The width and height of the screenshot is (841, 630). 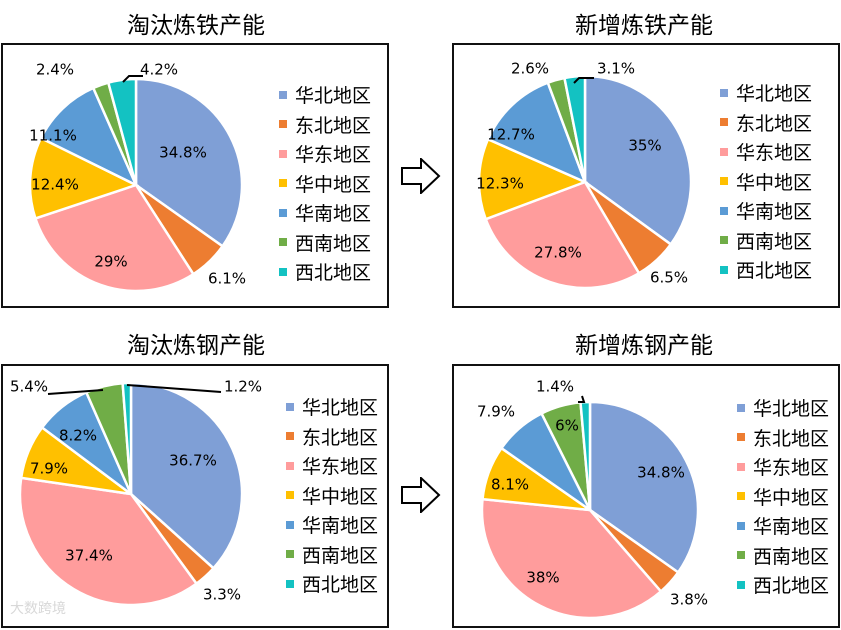 I want to click on data-label: 7.9%, so click(x=496, y=412).